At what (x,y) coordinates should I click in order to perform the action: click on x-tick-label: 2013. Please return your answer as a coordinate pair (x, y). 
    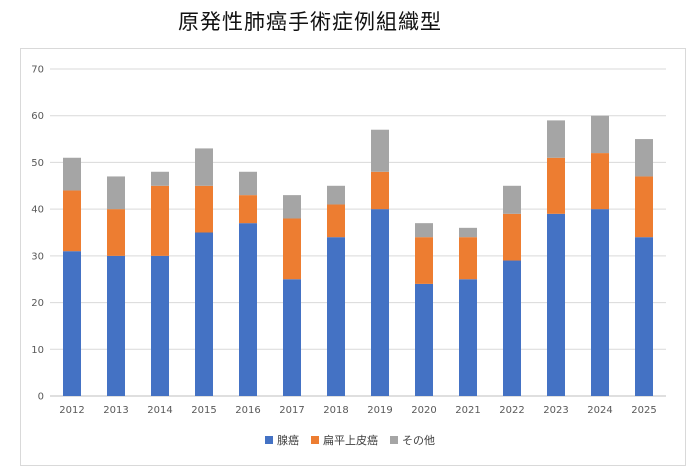
    Looking at the image, I should click on (115, 410).